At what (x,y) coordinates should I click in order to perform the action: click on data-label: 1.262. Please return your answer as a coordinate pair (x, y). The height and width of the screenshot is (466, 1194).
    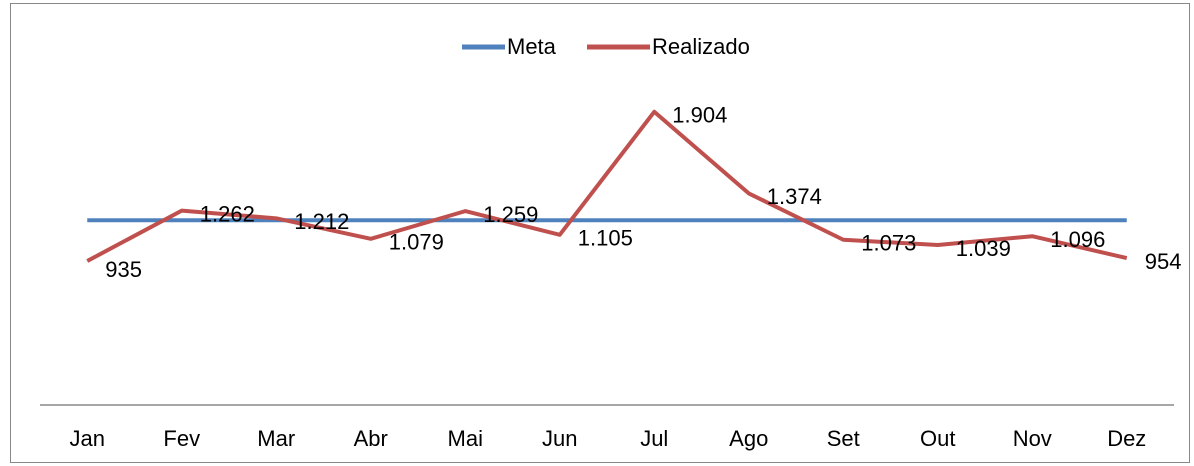
    Looking at the image, I should click on (227, 213).